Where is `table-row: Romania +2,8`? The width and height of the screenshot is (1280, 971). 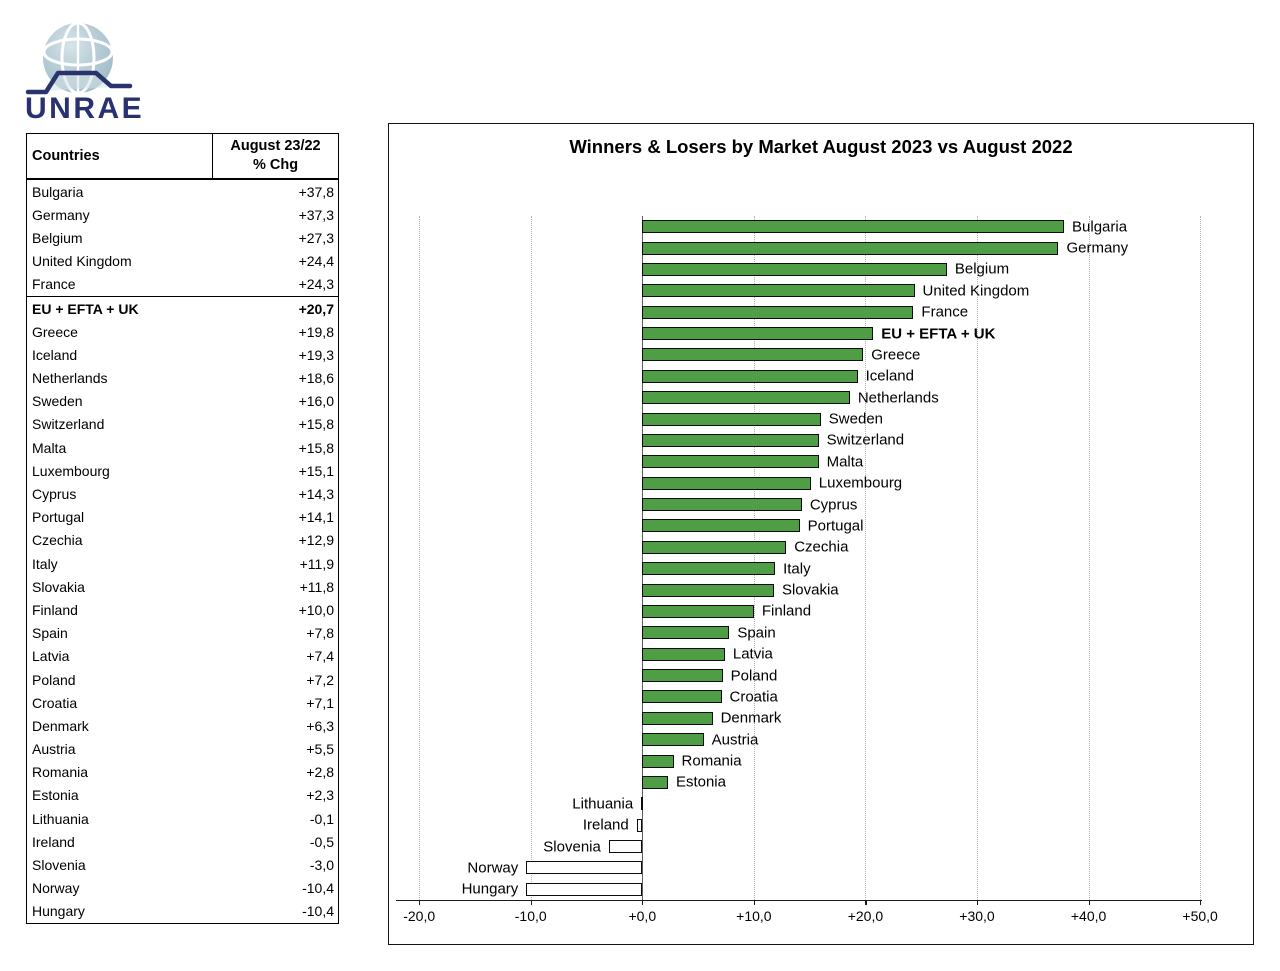 table-row: Romania +2,8 is located at coordinates (182, 772).